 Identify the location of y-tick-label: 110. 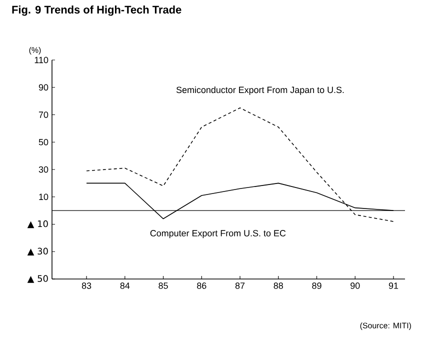
(41, 60).